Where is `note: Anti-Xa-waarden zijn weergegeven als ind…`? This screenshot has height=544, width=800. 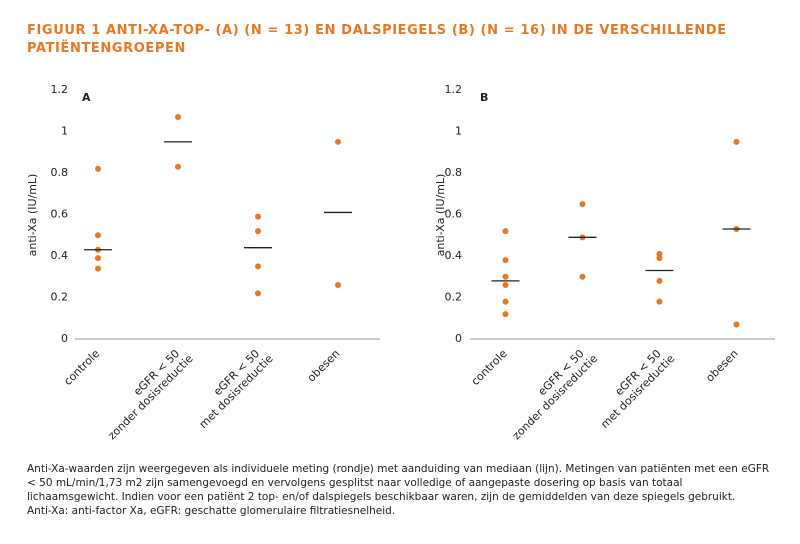
note: Anti-Xa-waarden zijn weergegeven als ind… is located at coordinates (398, 483).